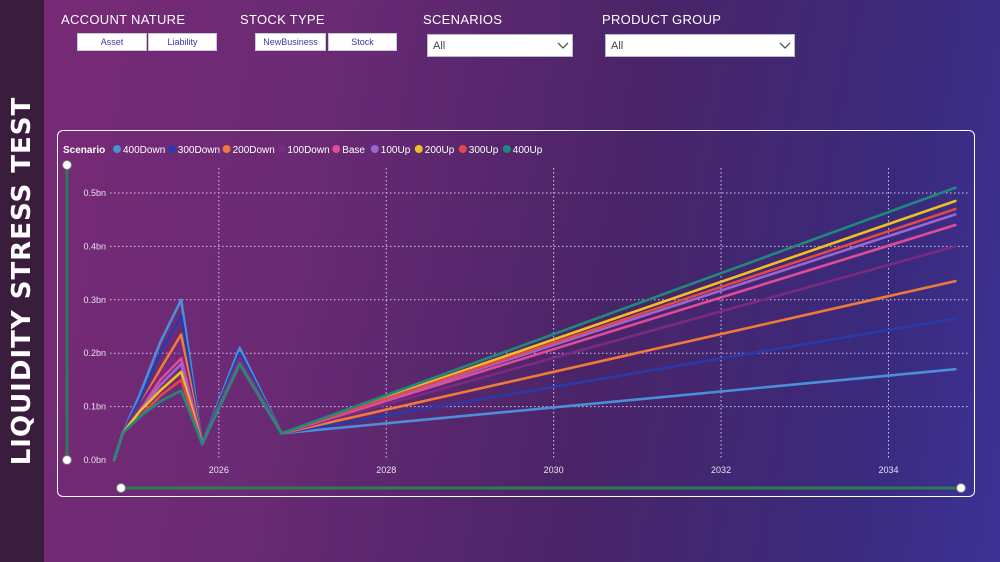  I want to click on x-tick-label: 2028, so click(386, 470).